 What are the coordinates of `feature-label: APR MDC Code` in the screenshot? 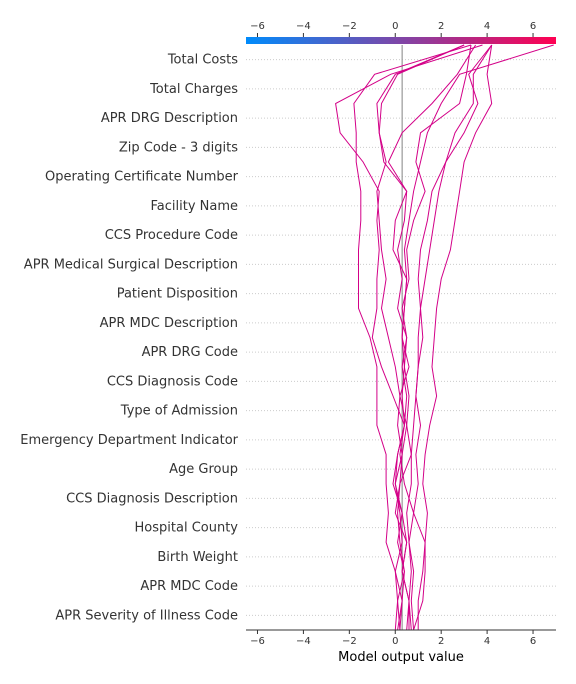 It's located at (189, 586).